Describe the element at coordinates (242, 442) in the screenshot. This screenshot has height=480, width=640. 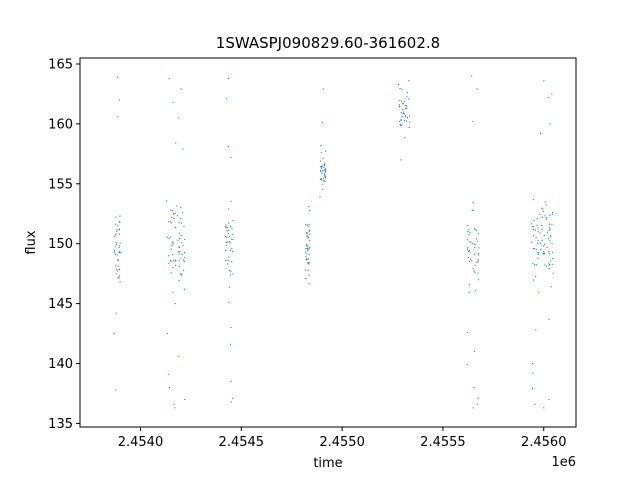
I see `x-tick-label: 2.4545` at that location.